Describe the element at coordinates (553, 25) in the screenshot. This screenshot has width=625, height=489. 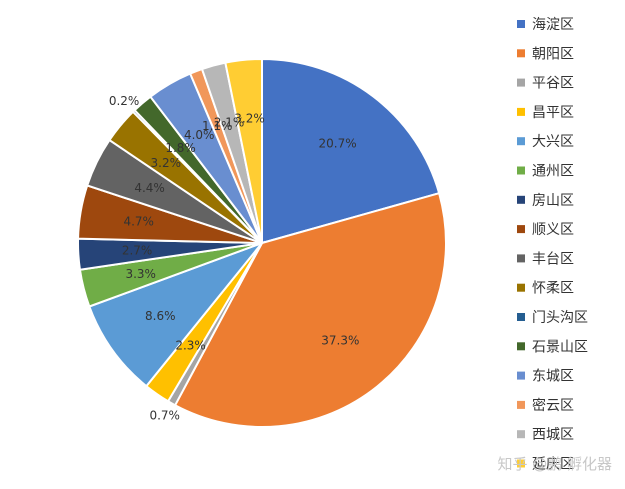
I see `legend-label: 海淀区` at that location.